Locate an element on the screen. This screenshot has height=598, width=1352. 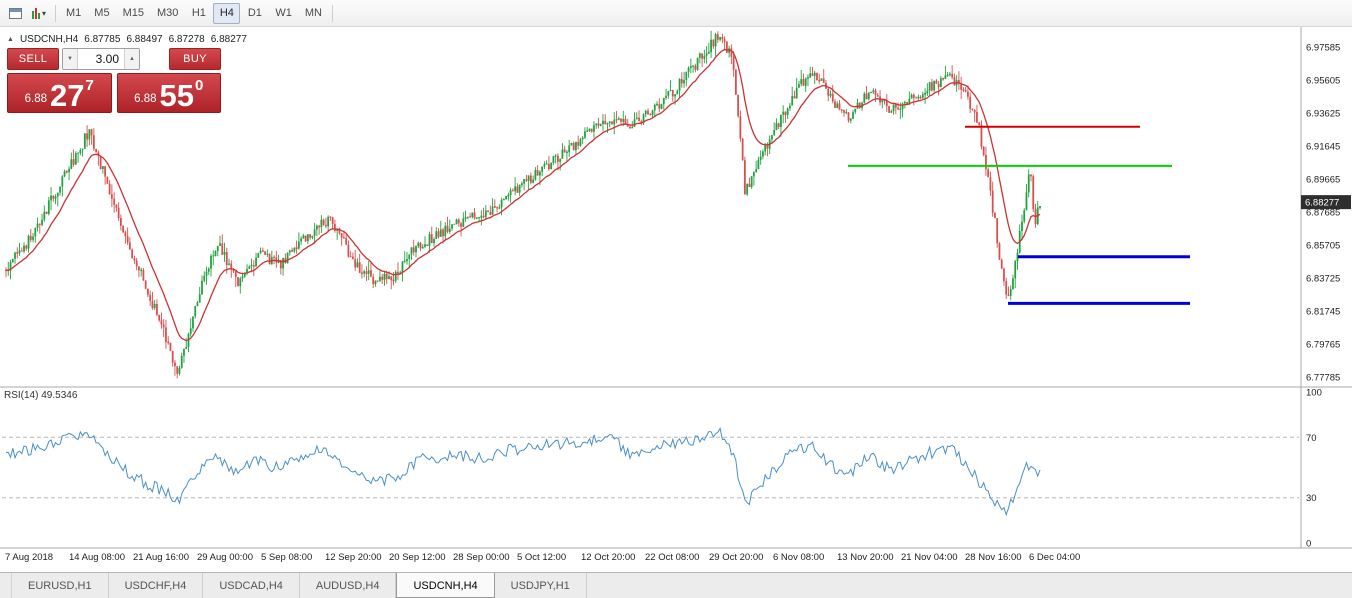
tab-audusd-h4: AUDUSD,H4 is located at coordinates (348, 585).